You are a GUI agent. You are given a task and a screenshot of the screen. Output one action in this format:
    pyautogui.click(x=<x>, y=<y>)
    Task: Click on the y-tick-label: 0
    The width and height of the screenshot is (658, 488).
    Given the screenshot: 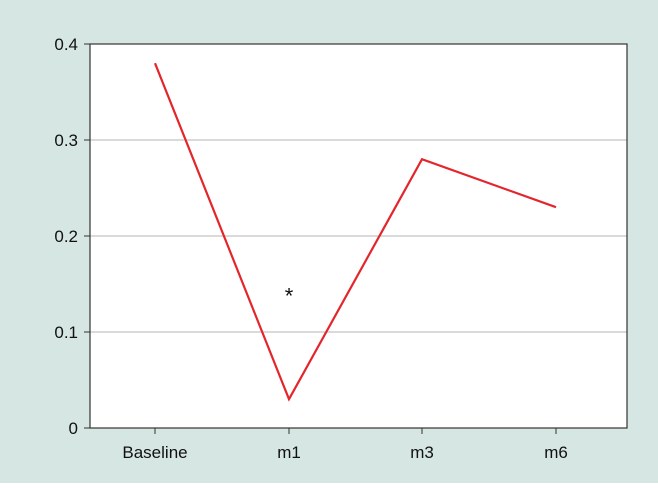 What is the action you would take?
    pyautogui.click(x=73, y=428)
    